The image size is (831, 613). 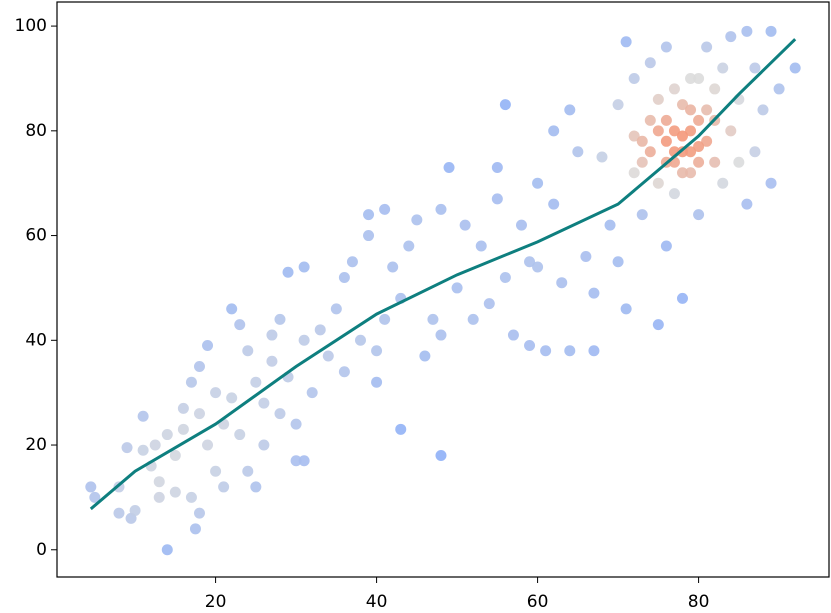 What do you see at coordinates (216, 602) in the screenshot?
I see `x-tick-label: 20` at bounding box center [216, 602].